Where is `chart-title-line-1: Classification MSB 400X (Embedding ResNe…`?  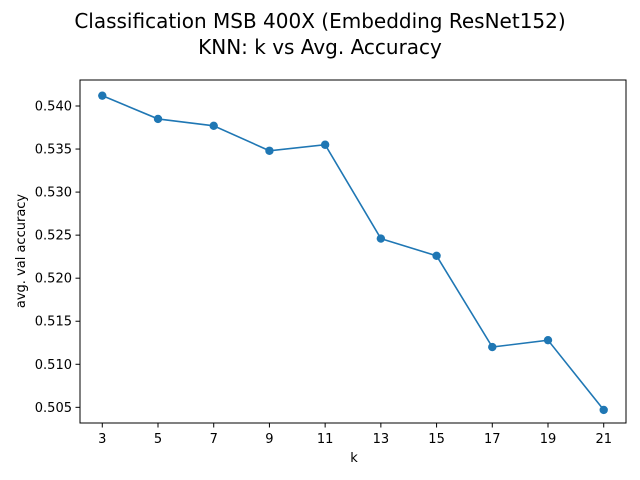 chart-title-line-1: Classification MSB 400X (Embedding ResNe… is located at coordinates (319, 21).